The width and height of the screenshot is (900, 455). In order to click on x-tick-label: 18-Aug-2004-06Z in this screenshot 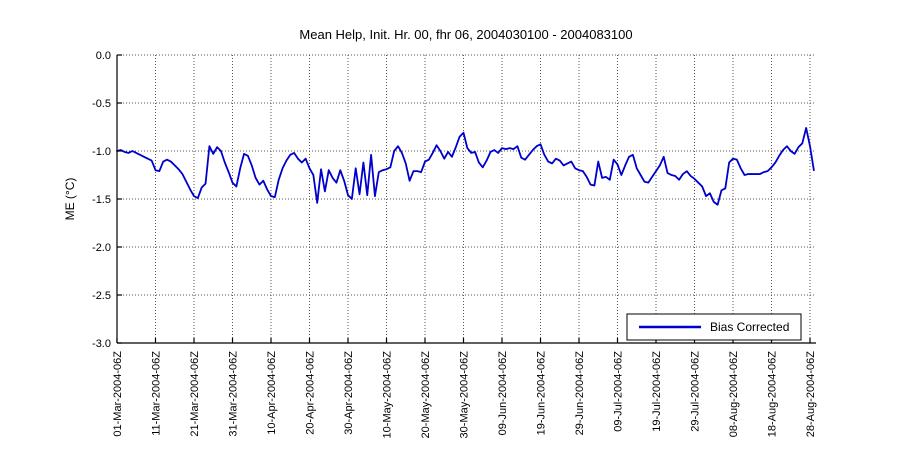, I will do `click(773, 394)`.